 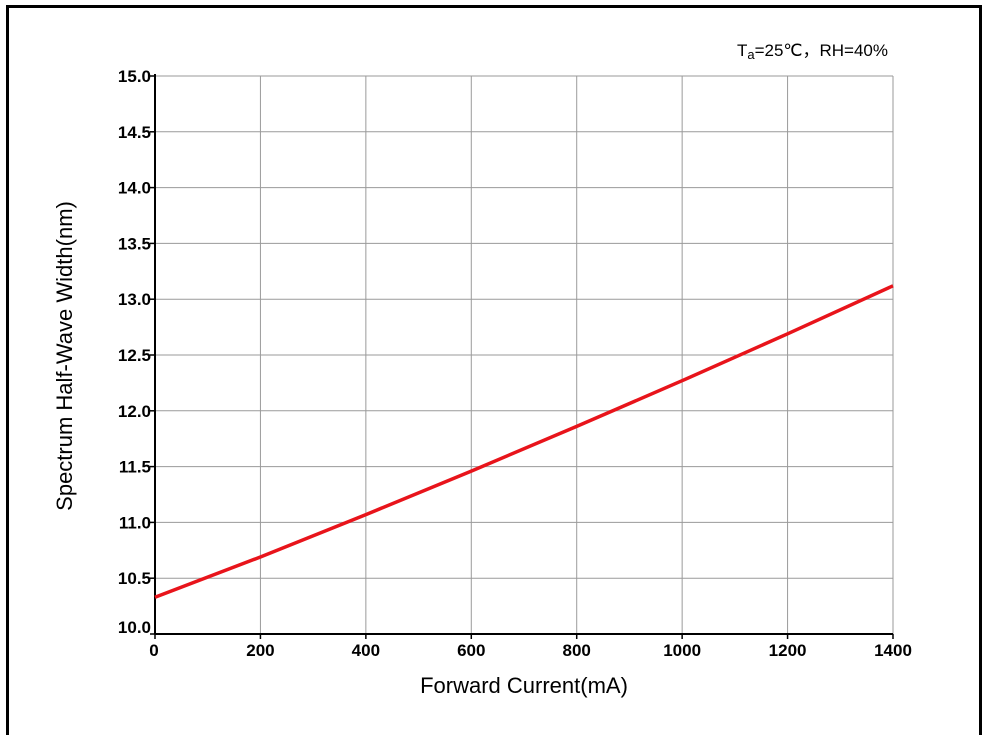 What do you see at coordinates (134, 299) in the screenshot?
I see `y-tick-label: 13.0` at bounding box center [134, 299].